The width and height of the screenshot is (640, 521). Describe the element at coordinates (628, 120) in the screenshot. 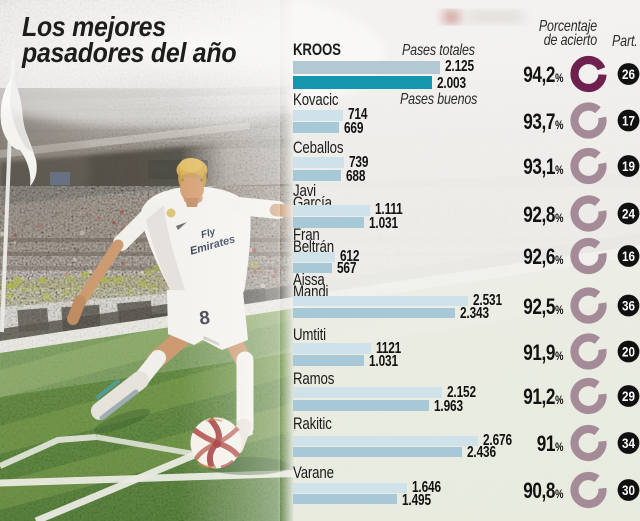

I see `svg-text: 17` at that location.